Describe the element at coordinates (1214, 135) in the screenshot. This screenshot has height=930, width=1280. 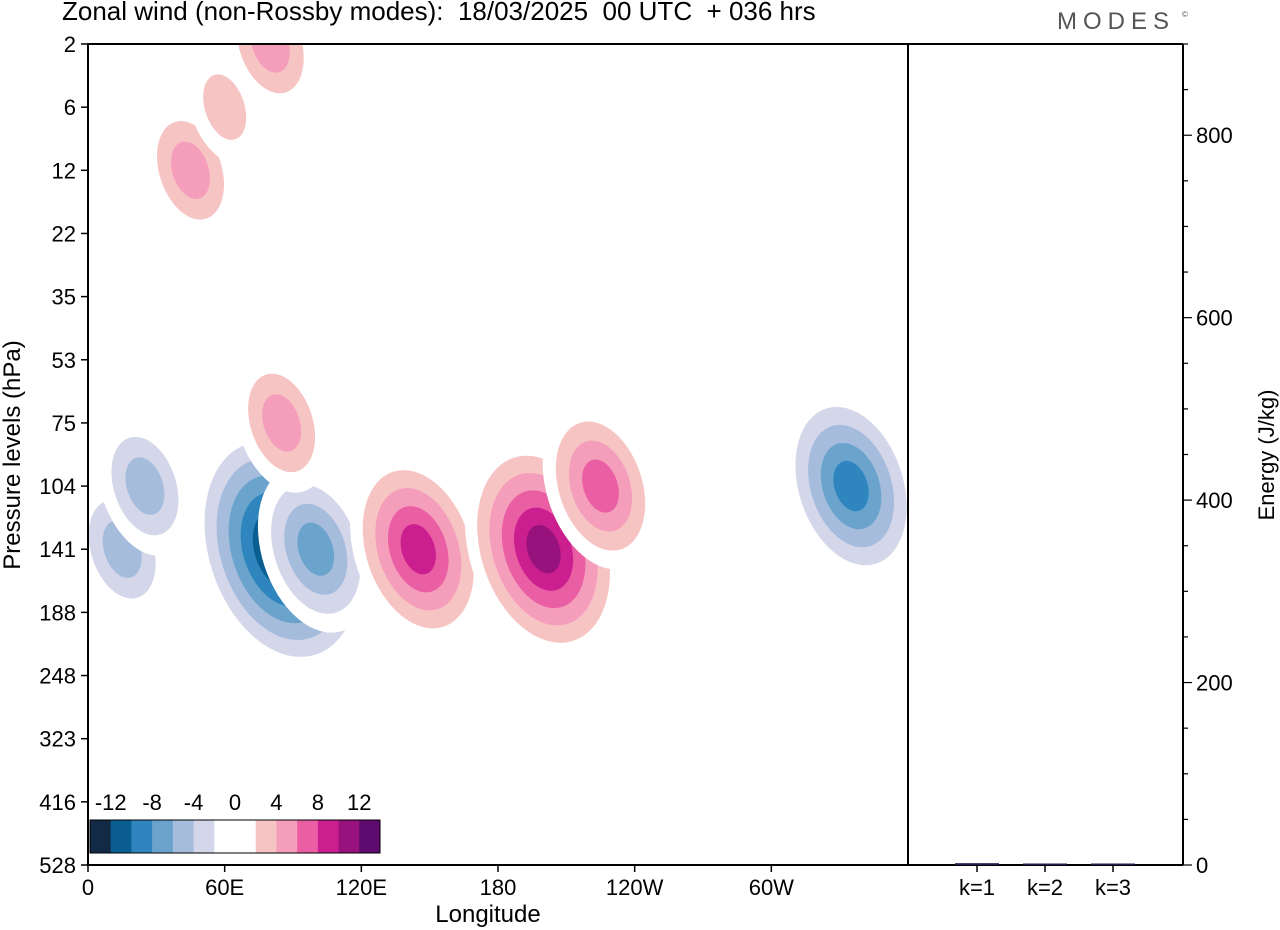
I see `energy-tick-label: 800` at that location.